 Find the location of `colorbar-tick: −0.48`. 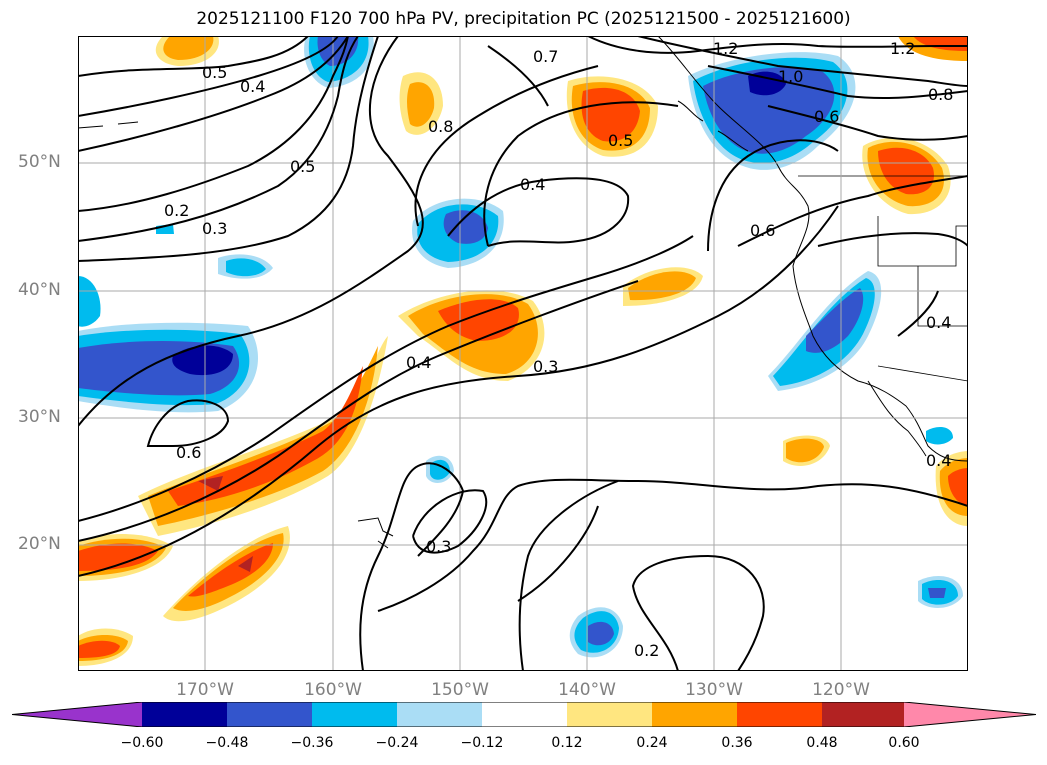

colorbar-tick: −0.48 is located at coordinates (227, 743).